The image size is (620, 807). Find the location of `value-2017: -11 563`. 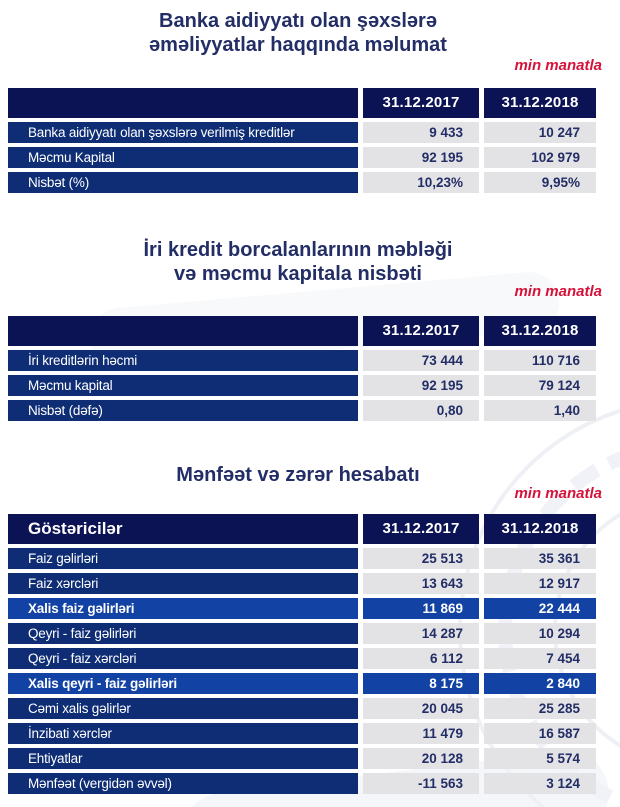

value-2017: -11 563 is located at coordinates (421, 783).